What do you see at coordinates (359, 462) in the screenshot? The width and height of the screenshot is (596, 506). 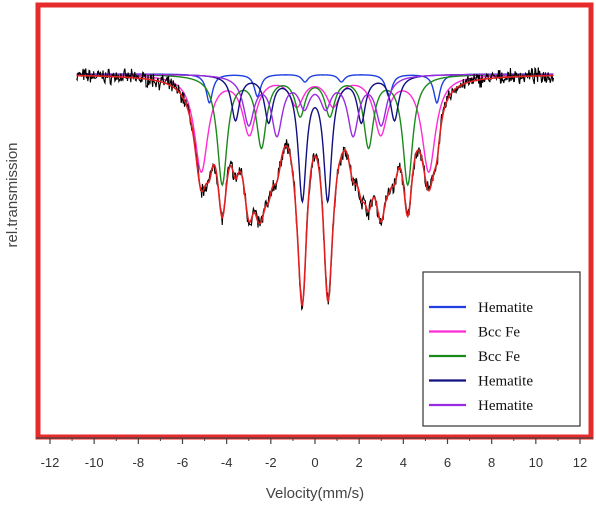 I see `x-tick-label: 2` at bounding box center [359, 462].